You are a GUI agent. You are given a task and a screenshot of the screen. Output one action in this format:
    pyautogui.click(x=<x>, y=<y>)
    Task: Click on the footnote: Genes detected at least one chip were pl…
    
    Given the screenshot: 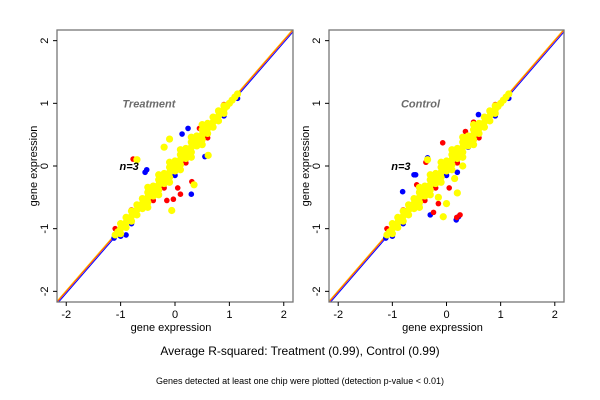 What is the action you would take?
    pyautogui.click(x=300, y=381)
    